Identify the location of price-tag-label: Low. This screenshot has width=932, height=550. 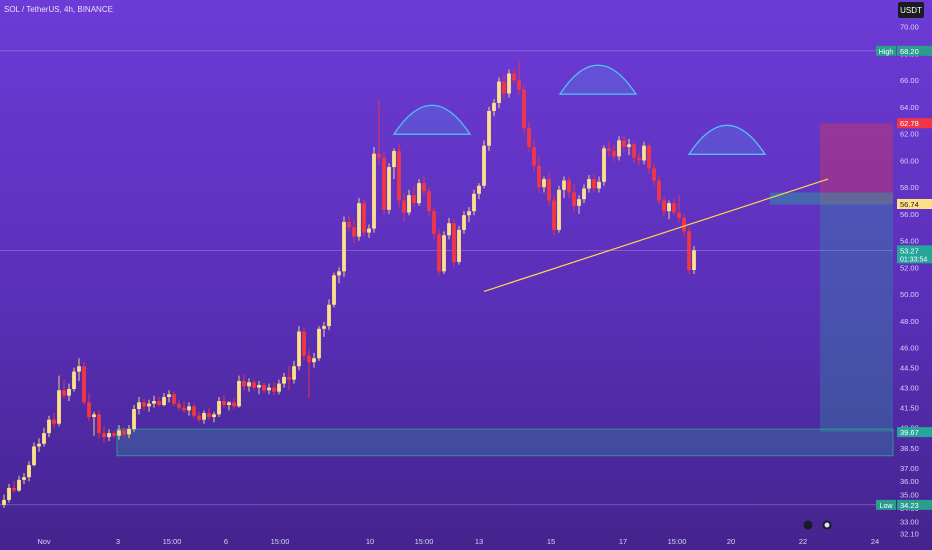
(887, 506).